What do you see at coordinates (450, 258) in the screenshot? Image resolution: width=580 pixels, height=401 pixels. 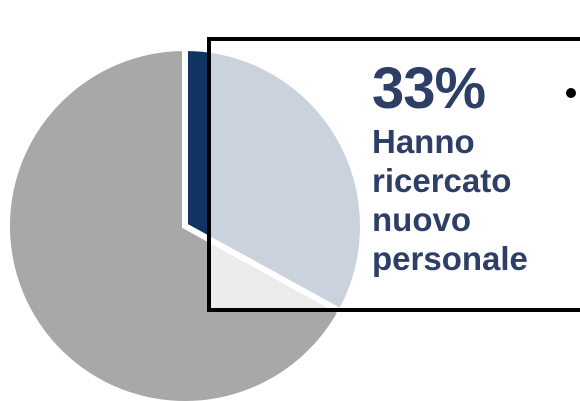 I see `callout-caption-line: personale` at bounding box center [450, 258].